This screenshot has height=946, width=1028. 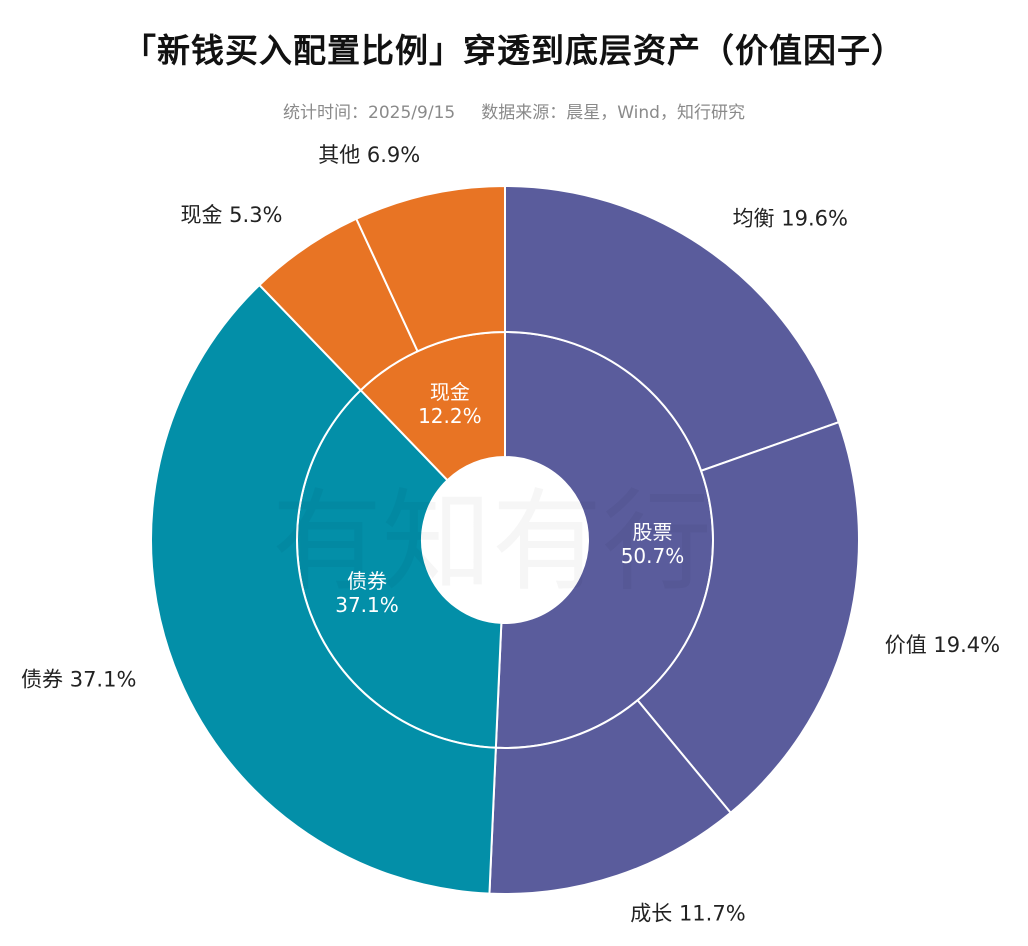 I want to click on outer-label-1: 价值 19.4%, so click(x=942, y=645).